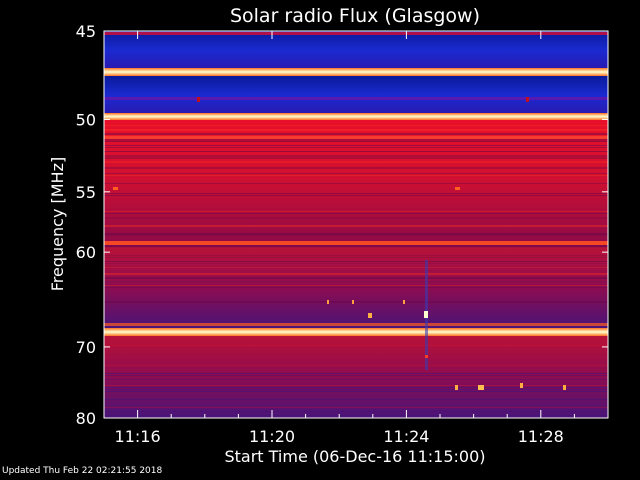  What do you see at coordinates (406, 436) in the screenshot?
I see `x-tick-label: 11:24` at bounding box center [406, 436].